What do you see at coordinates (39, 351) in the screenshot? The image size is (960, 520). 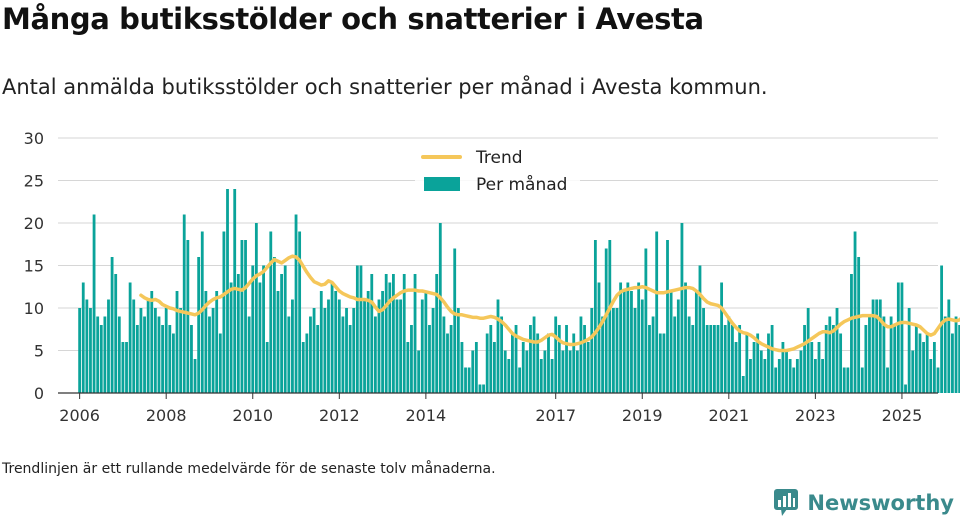 I see `y-tick-label: 5` at bounding box center [39, 351].